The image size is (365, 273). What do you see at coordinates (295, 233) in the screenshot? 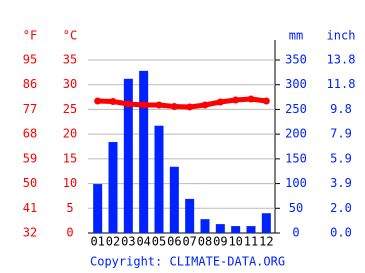
I see `mm-tick-label: 0` at bounding box center [295, 233].